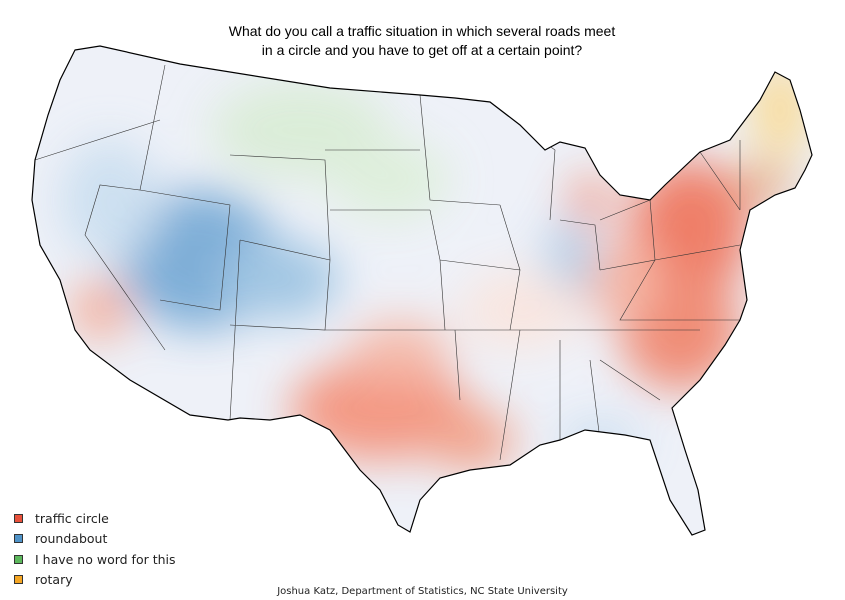 The width and height of the screenshot is (845, 600). I want to click on legend-item: traffic circle, so click(95, 518).